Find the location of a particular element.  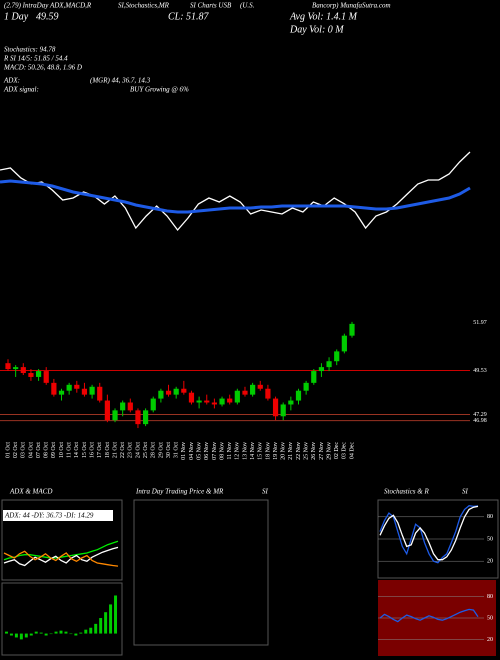

x-tick-label: 01 Oct is located at coordinates (8, 450).